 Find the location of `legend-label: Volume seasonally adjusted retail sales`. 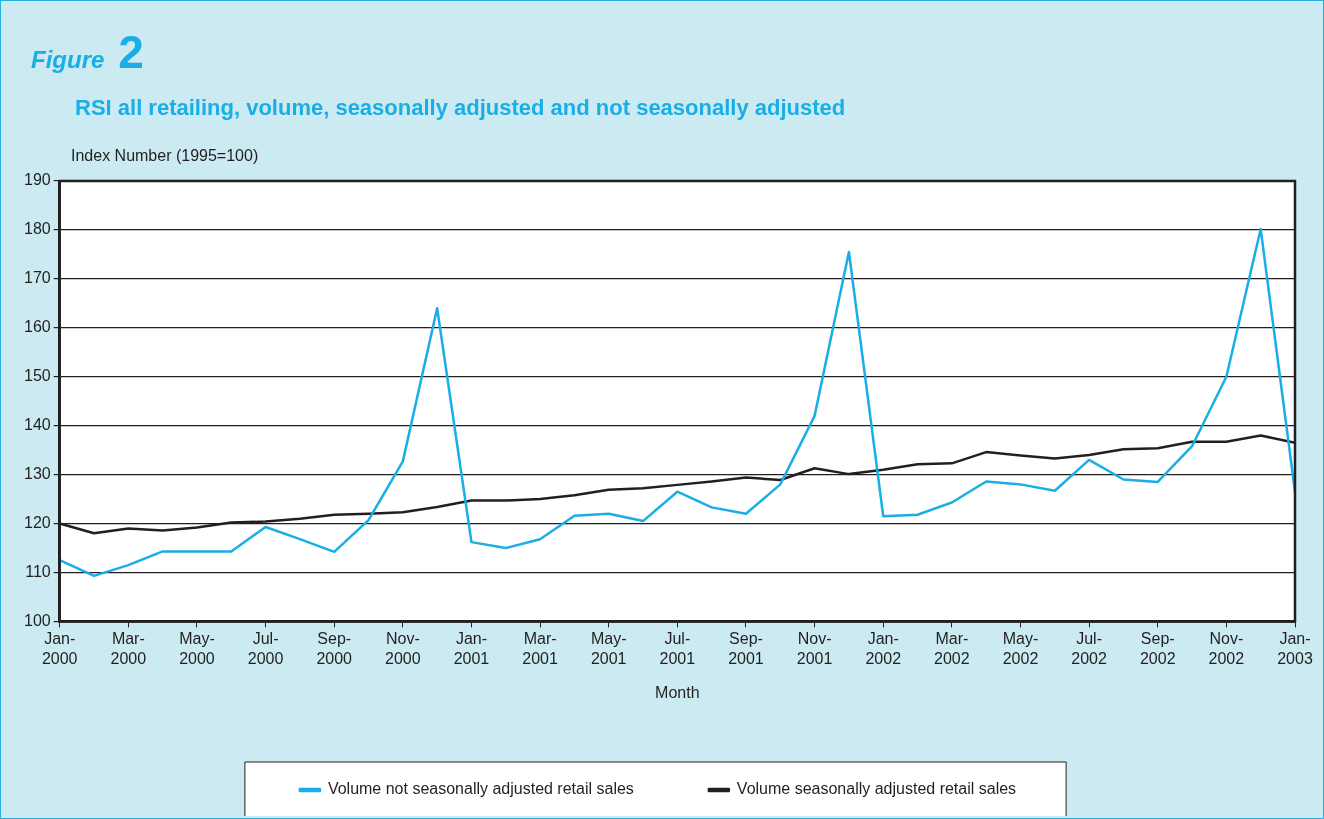

legend-label: Volume seasonally adjusted retail sales is located at coordinates (876, 789).